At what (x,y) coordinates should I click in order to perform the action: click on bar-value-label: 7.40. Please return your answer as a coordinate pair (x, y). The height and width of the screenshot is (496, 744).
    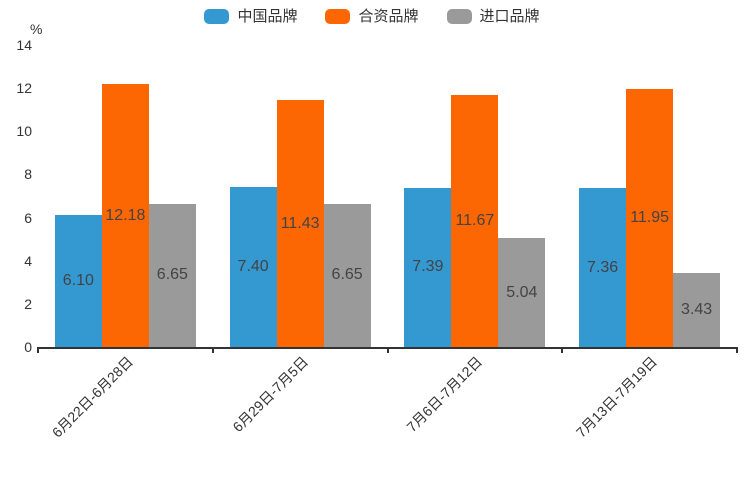
    Looking at the image, I should click on (253, 267).